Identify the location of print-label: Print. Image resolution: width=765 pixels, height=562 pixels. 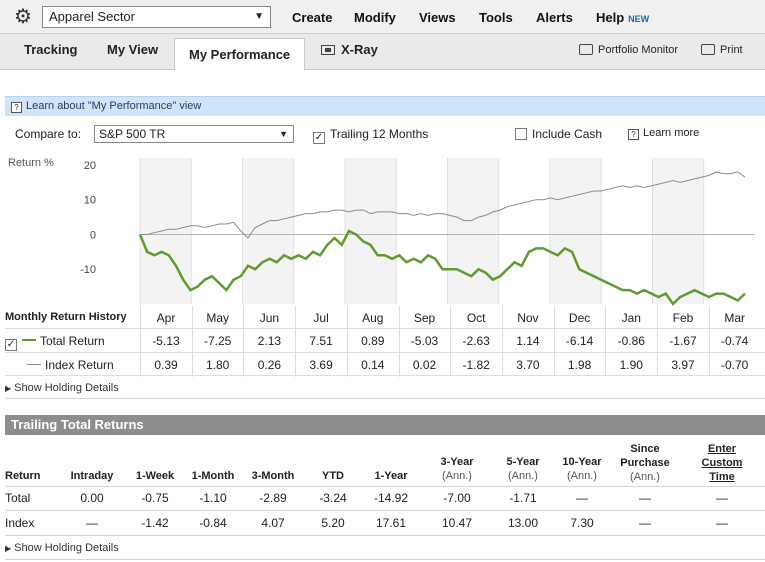
(731, 50).